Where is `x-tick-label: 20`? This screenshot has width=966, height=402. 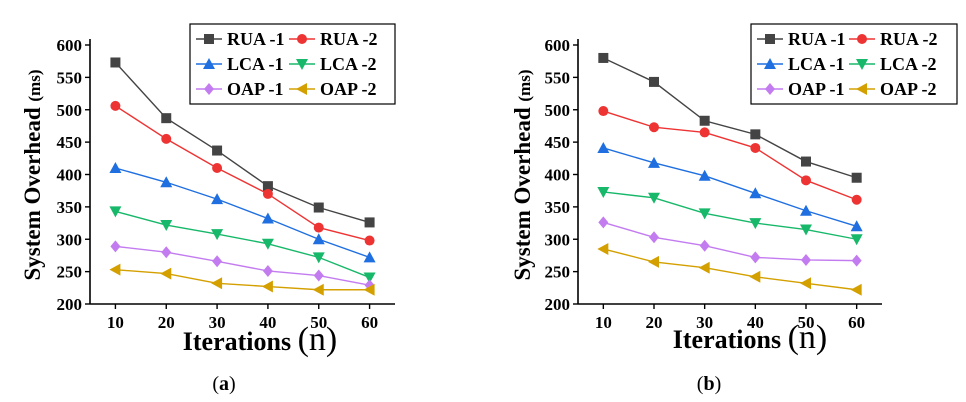
x-tick-label: 20 is located at coordinates (166, 322).